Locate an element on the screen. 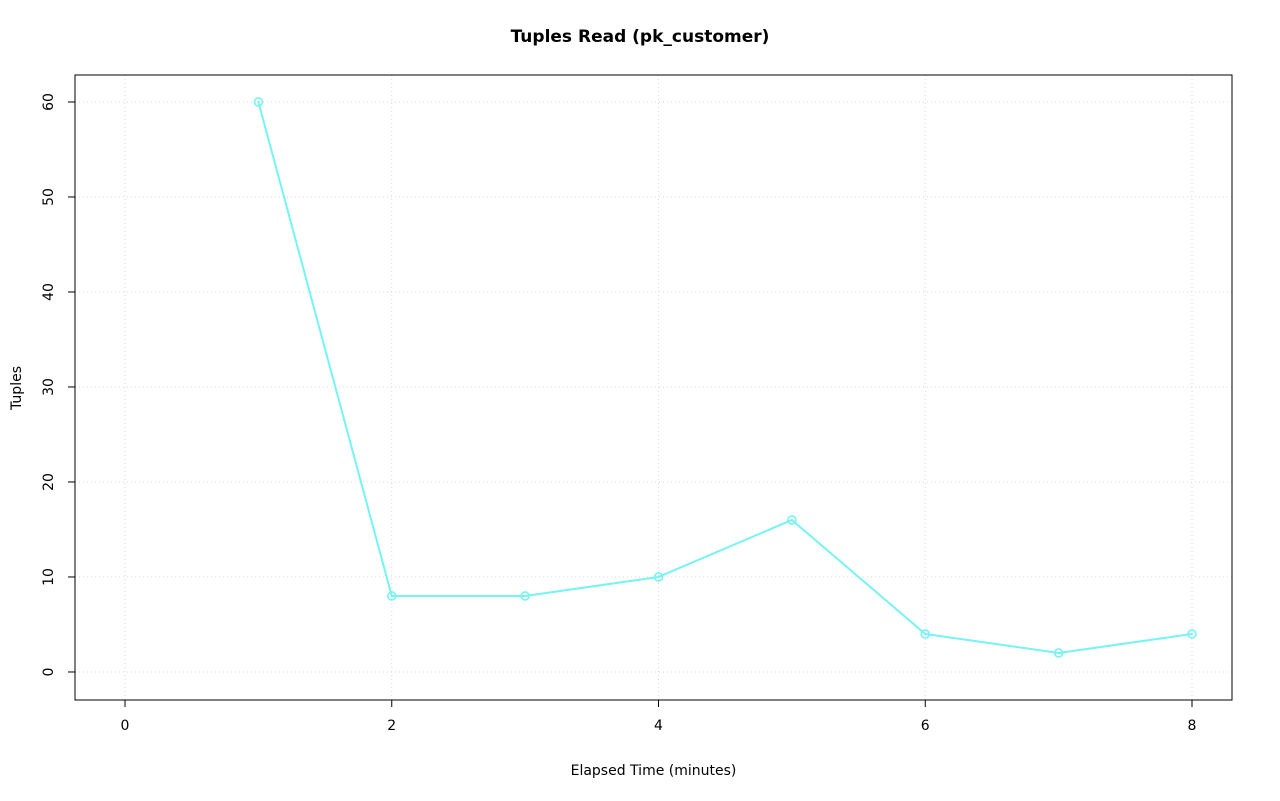 The height and width of the screenshot is (801, 1280). x-tick-label: 2 is located at coordinates (391, 726).